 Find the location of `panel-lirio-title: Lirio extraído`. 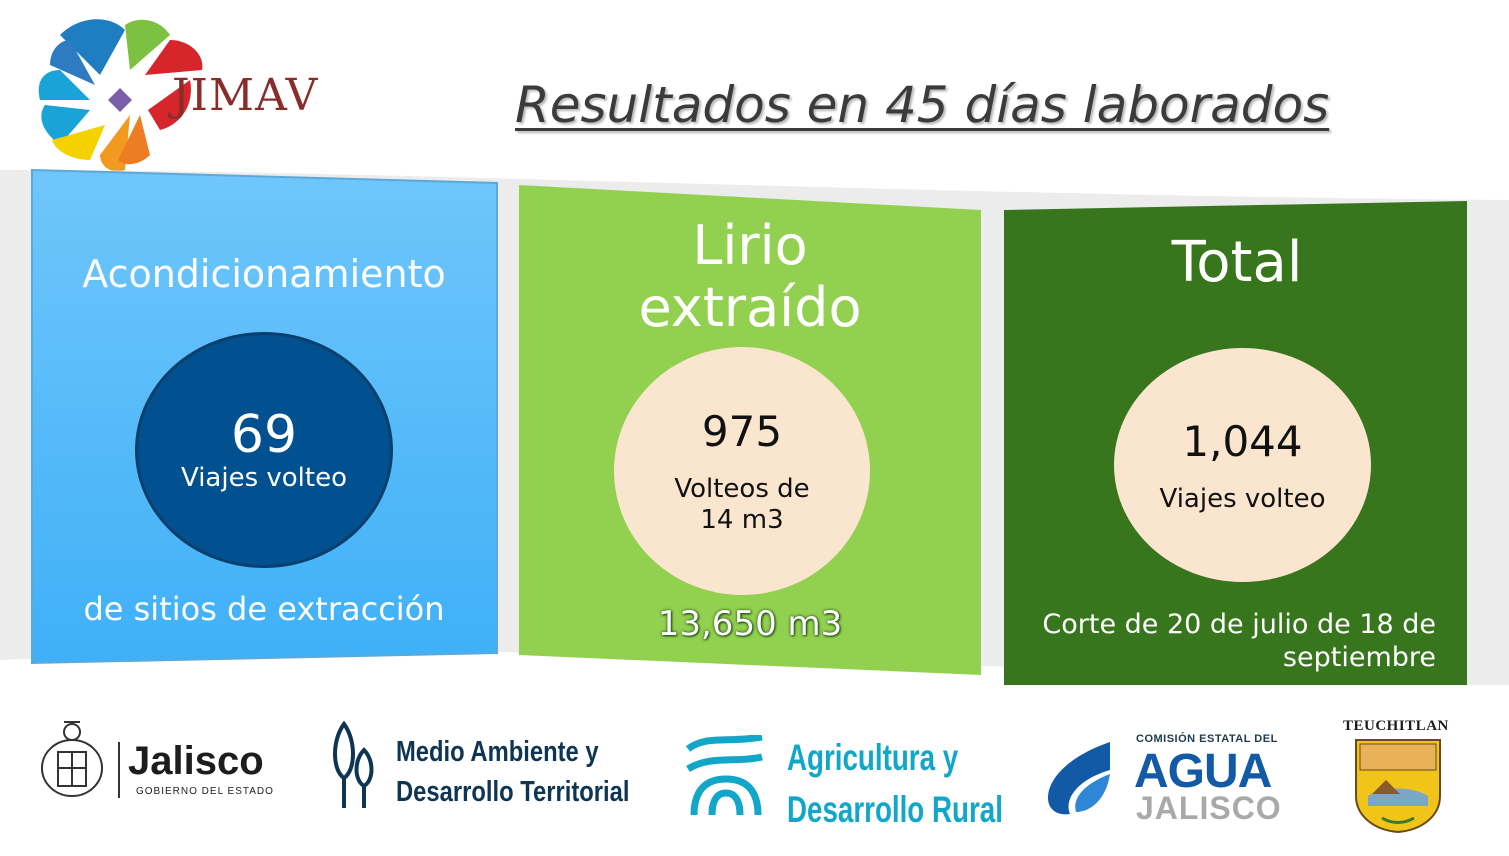

panel-lirio-title: Lirio extraído is located at coordinates (750, 277).